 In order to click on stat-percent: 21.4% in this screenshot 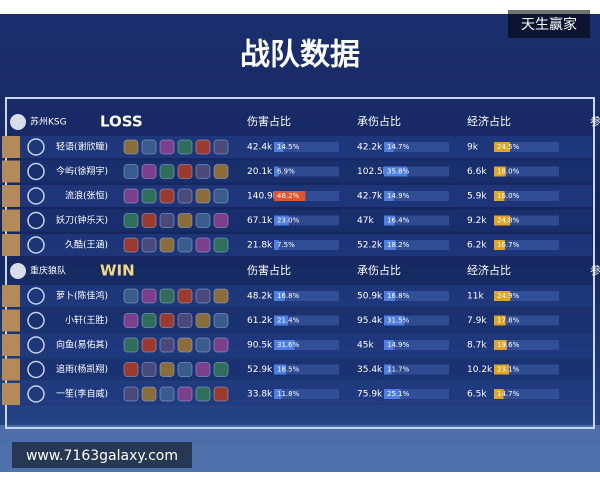, I will do `click(288, 321)`.